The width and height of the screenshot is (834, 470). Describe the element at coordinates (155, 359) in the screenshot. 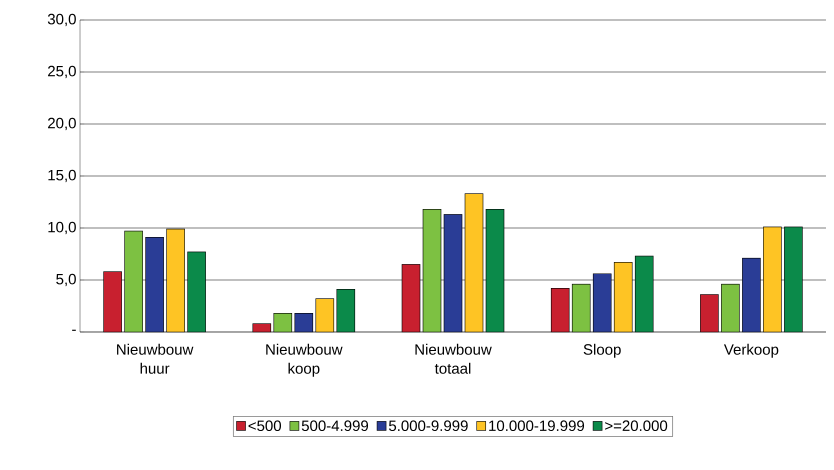

I see `x-tick-label: Nieuwbouw huur` at that location.